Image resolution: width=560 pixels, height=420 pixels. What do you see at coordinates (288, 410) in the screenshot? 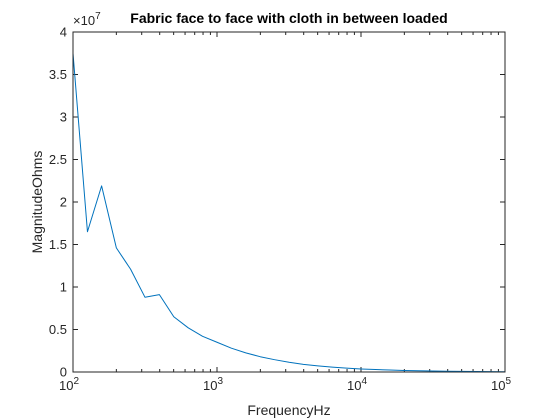
I see `x-axis-label: FrequencyHz` at bounding box center [288, 410].